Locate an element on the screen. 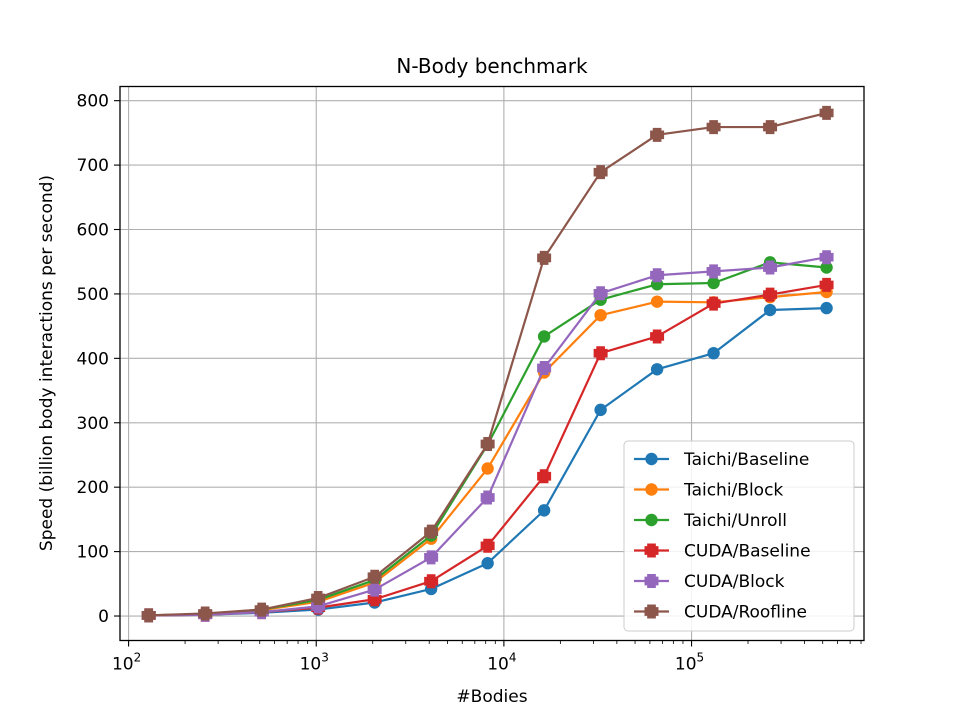 This screenshot has width=960, height=720. legend-entry: CUDA/Baseline is located at coordinates (722, 552).